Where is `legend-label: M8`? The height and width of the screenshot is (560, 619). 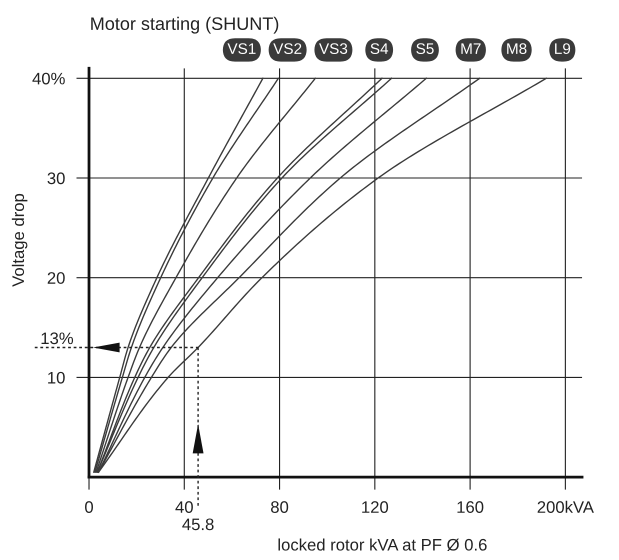 legend-label: M8 is located at coordinates (516, 48).